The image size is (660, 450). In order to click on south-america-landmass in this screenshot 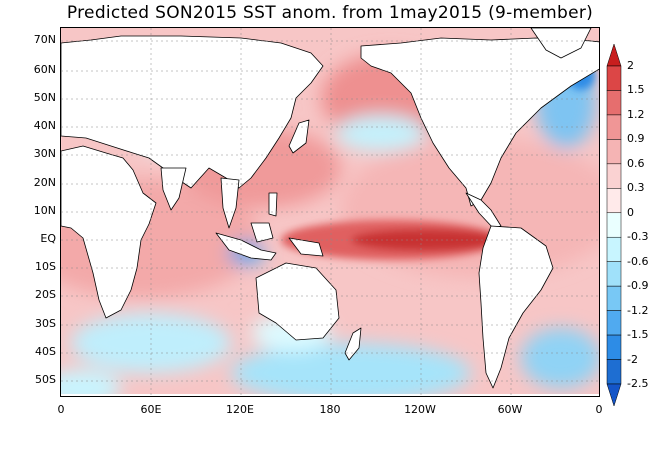, I will do `click(516, 307)`.